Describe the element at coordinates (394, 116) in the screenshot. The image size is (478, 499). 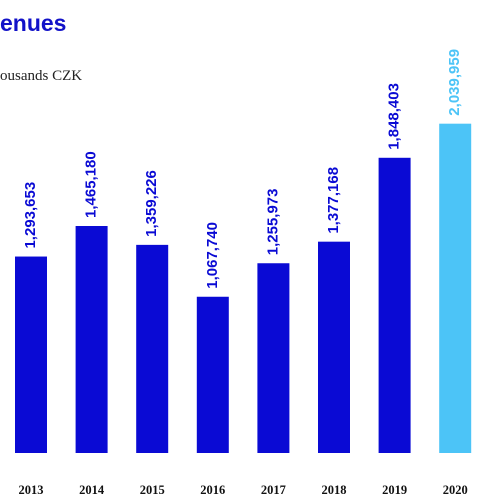
I see `value-label: 1,848,403` at that location.